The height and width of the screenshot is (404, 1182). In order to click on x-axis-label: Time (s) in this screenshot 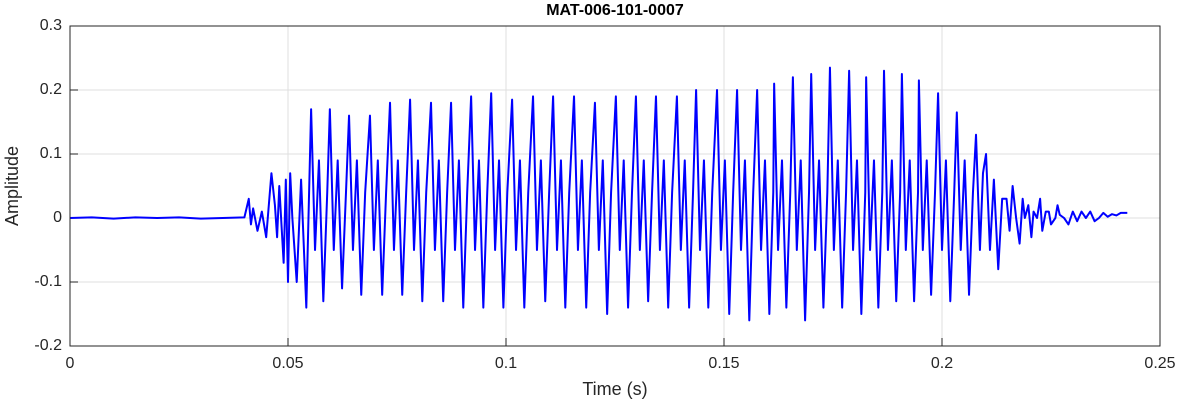, I will do `click(614, 389)`.